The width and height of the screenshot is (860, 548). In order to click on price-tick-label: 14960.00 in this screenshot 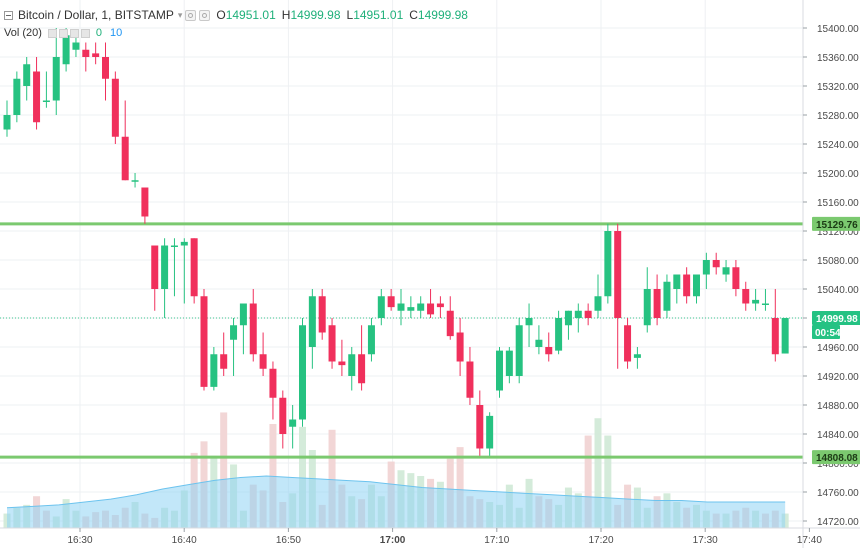, I will do `click(838, 348)`.